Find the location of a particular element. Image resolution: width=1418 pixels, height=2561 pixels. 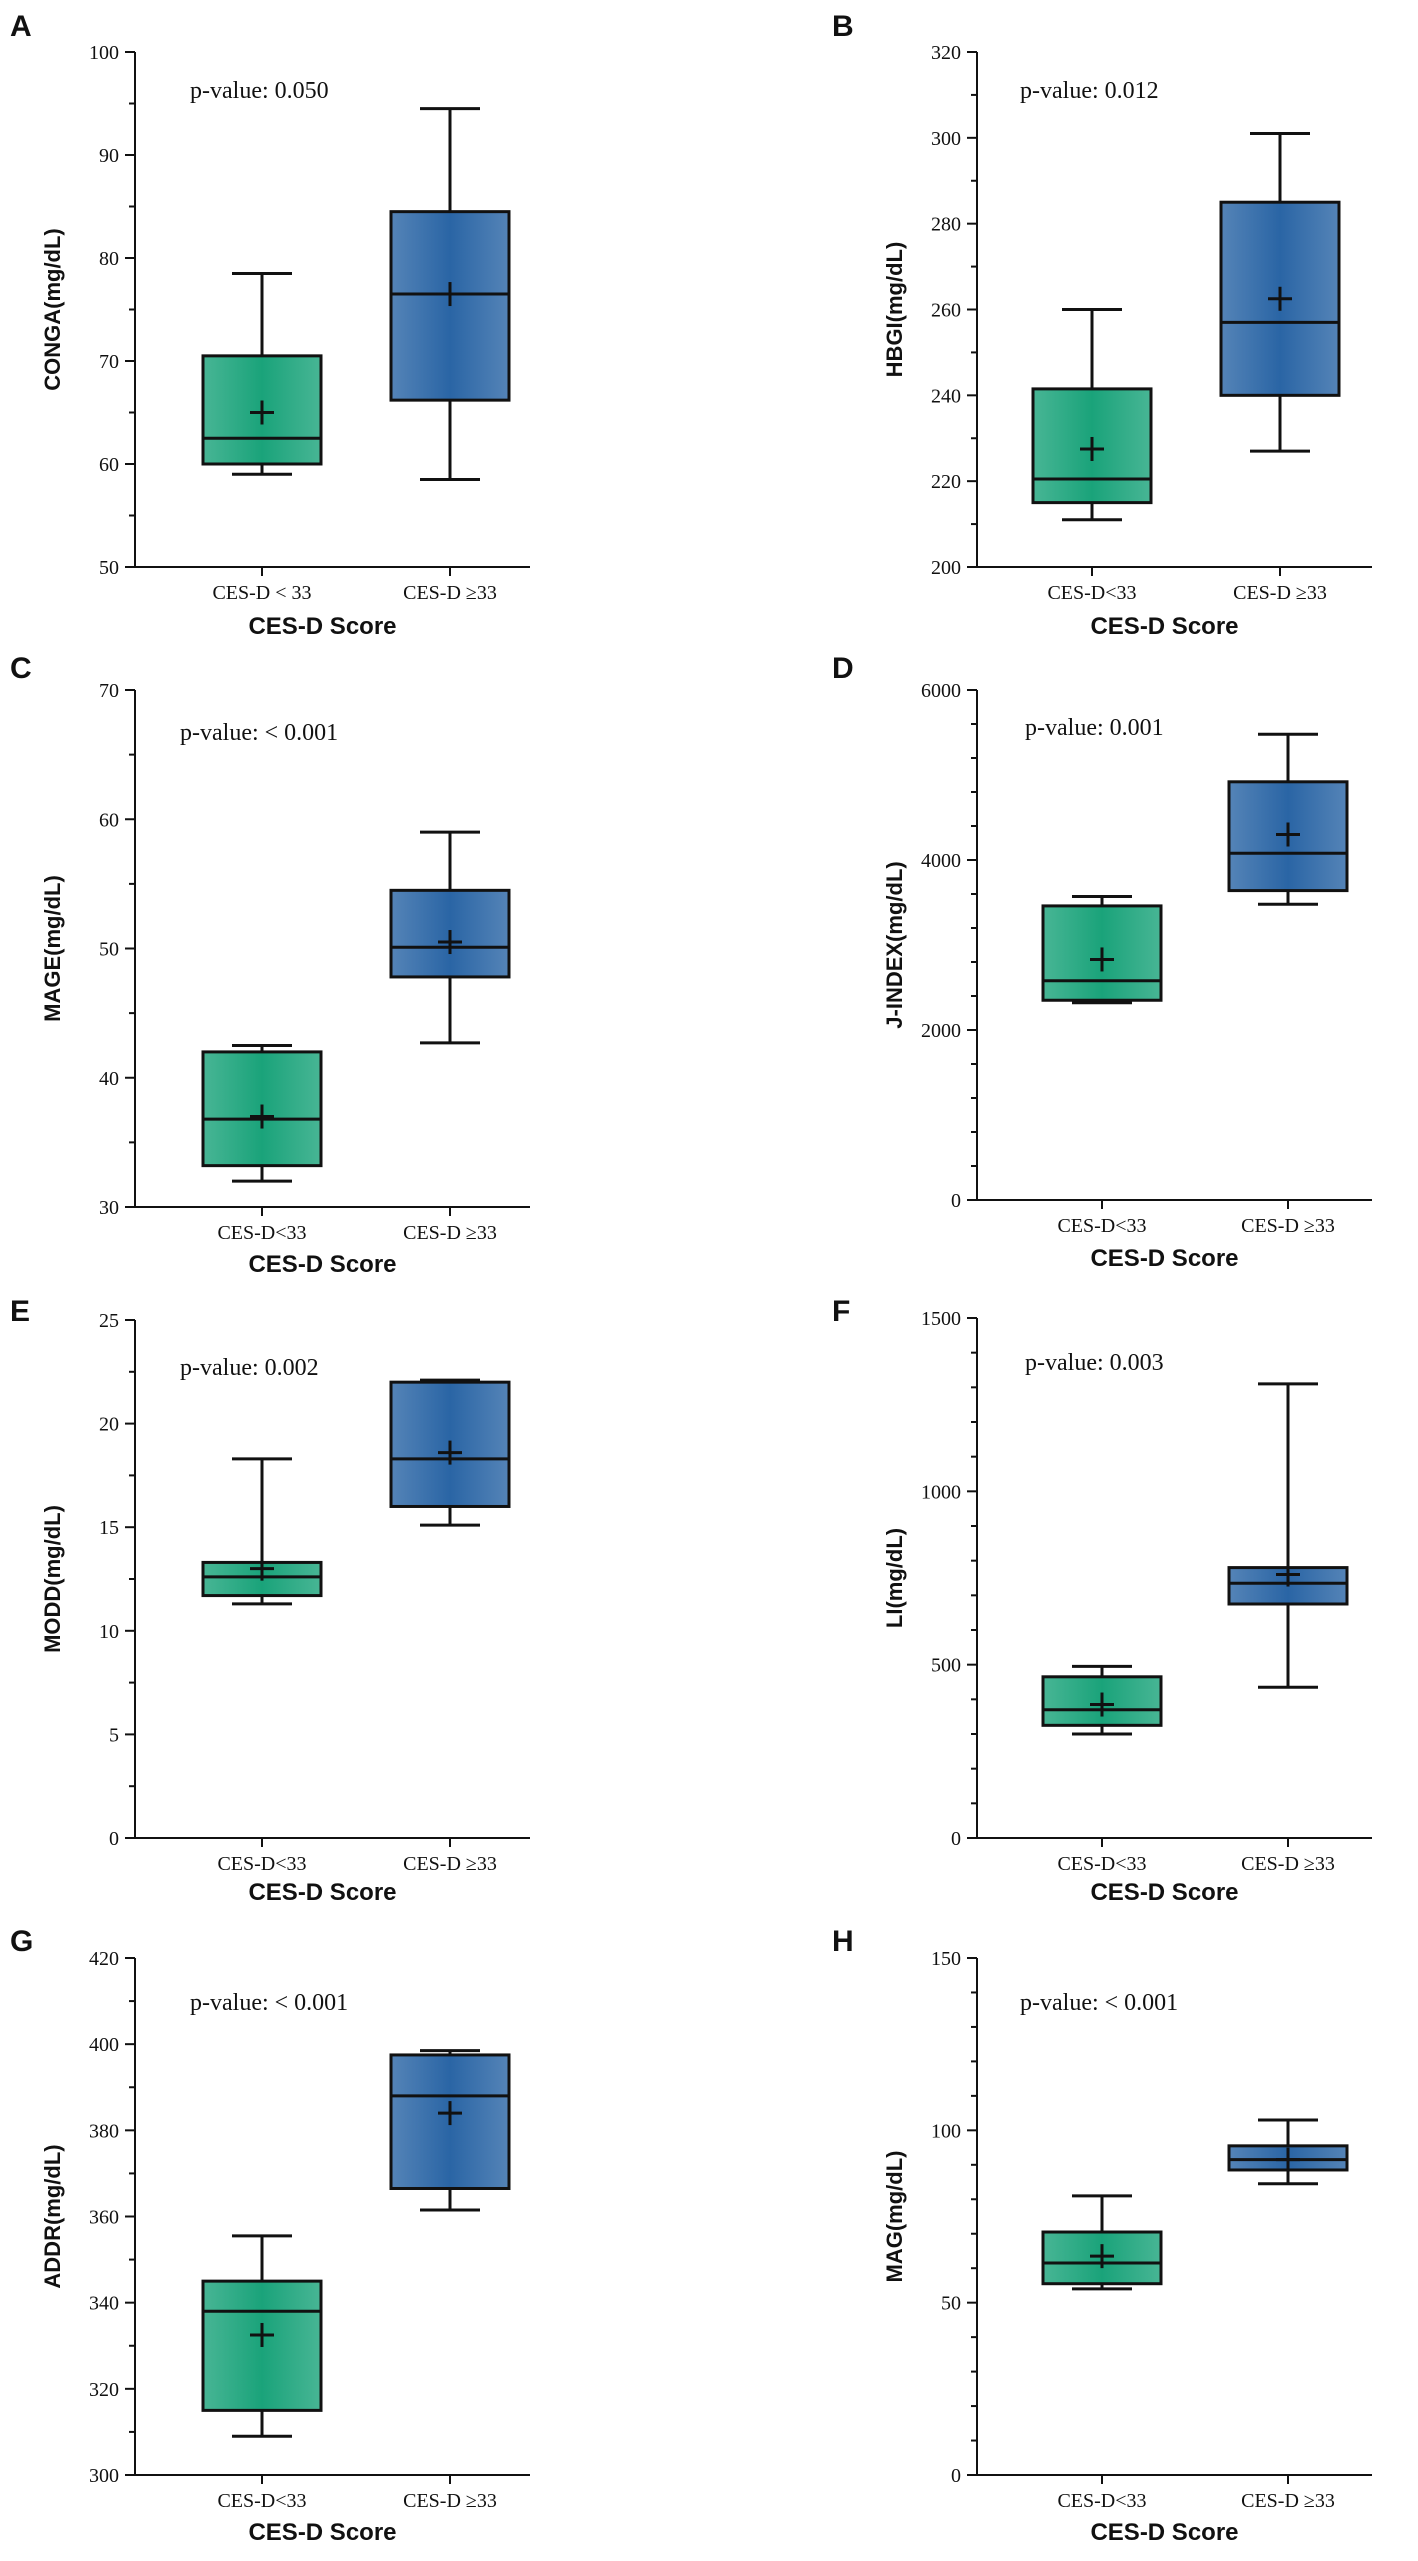

box-c-high is located at coordinates (450, 937).